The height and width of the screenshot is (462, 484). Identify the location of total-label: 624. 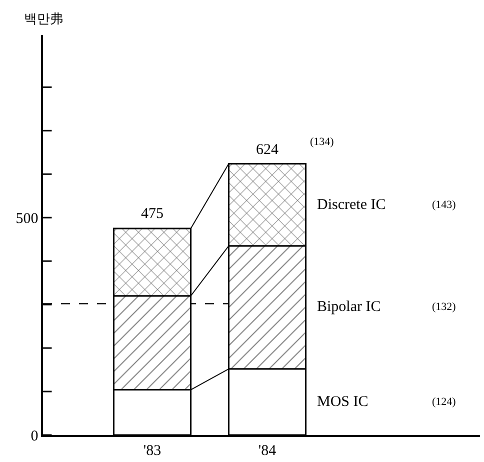
(267, 150).